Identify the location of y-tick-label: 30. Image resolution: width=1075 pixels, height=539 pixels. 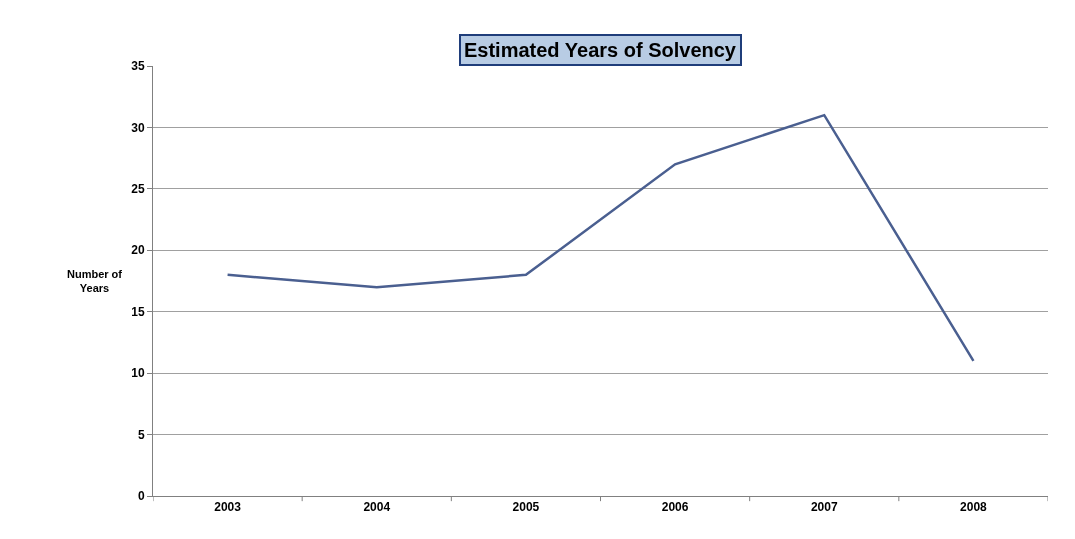
(138, 127).